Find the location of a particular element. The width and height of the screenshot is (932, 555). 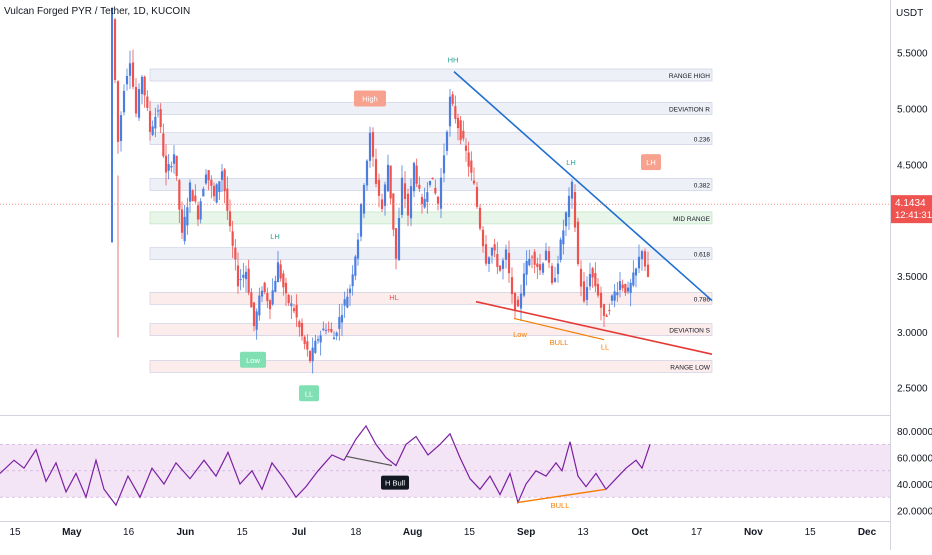

marker-label: HH is located at coordinates (453, 59).